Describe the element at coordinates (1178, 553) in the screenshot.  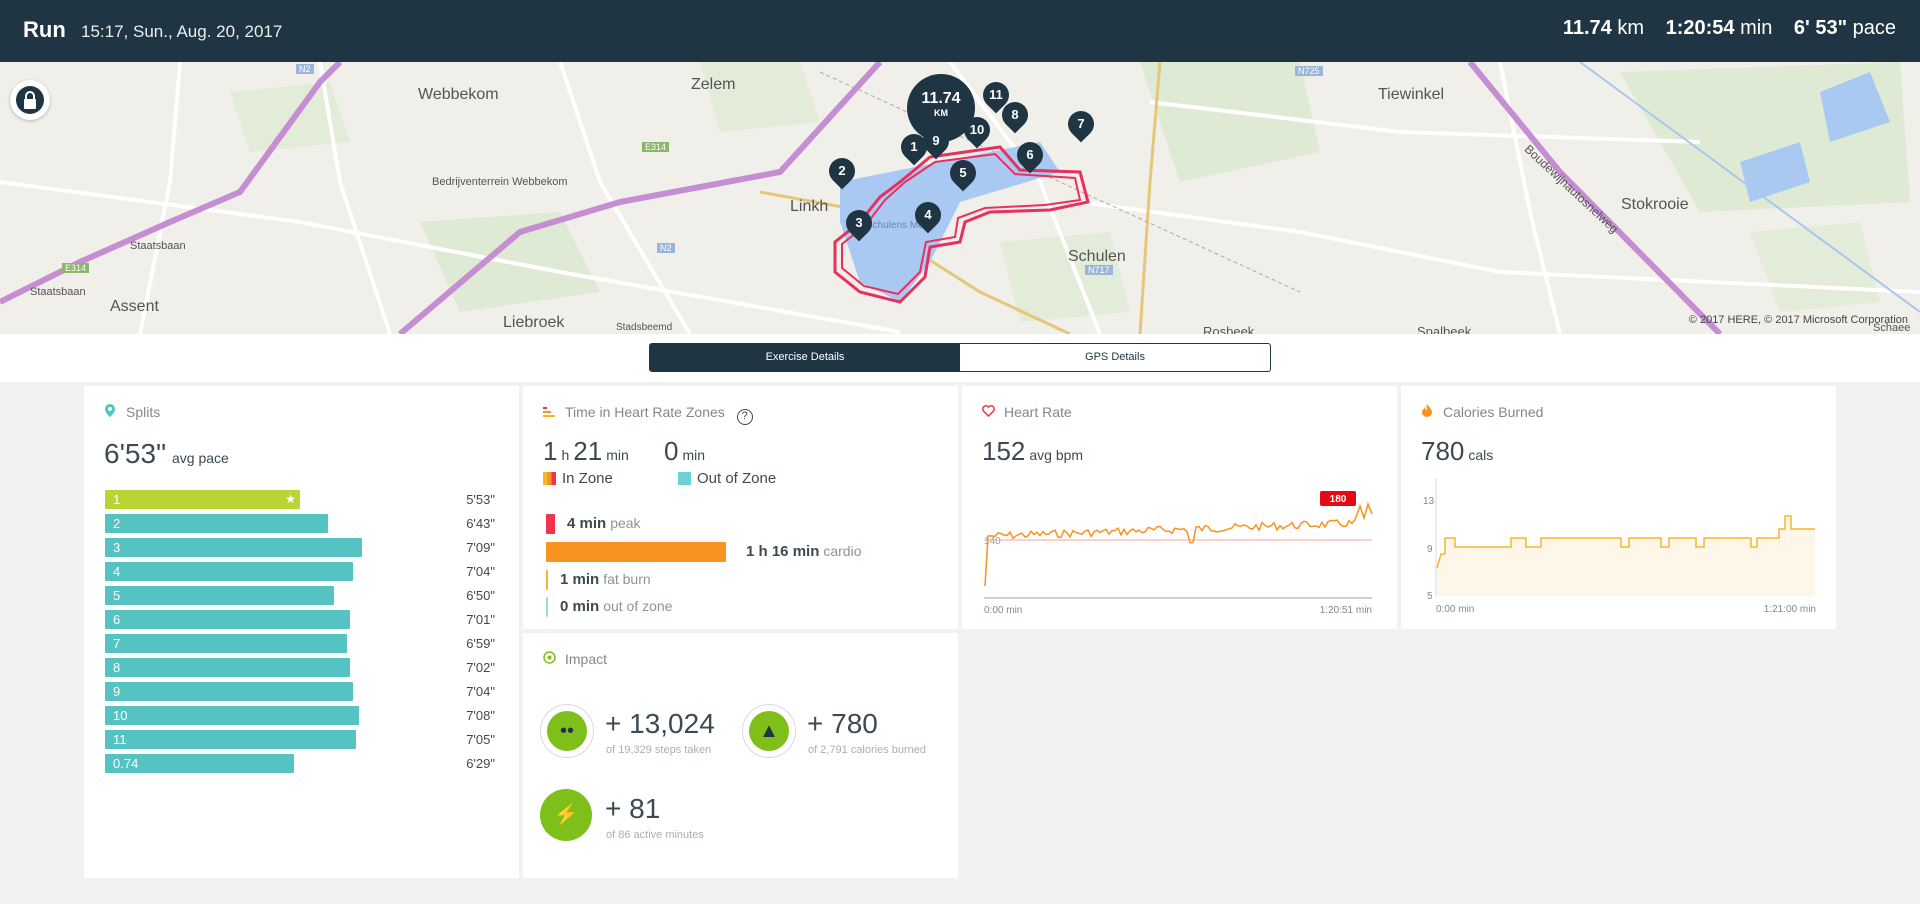
I see `heart-rate-chart: 140 180 0:00 min 1:20:51 min` at that location.